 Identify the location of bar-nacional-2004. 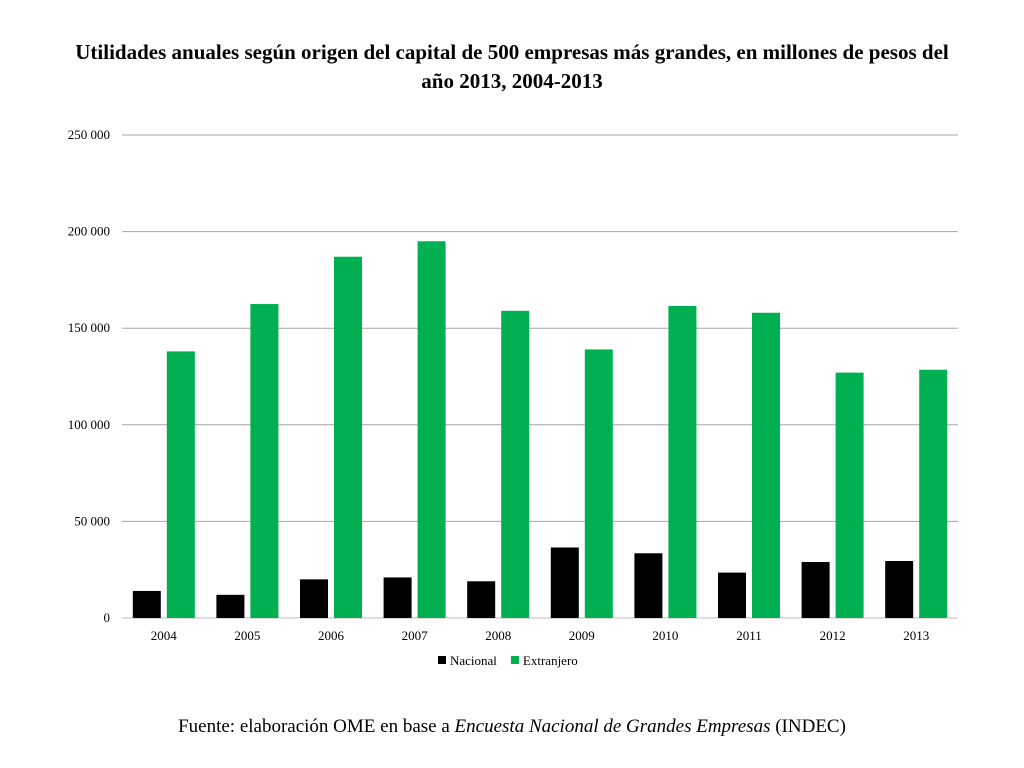
(146, 604).